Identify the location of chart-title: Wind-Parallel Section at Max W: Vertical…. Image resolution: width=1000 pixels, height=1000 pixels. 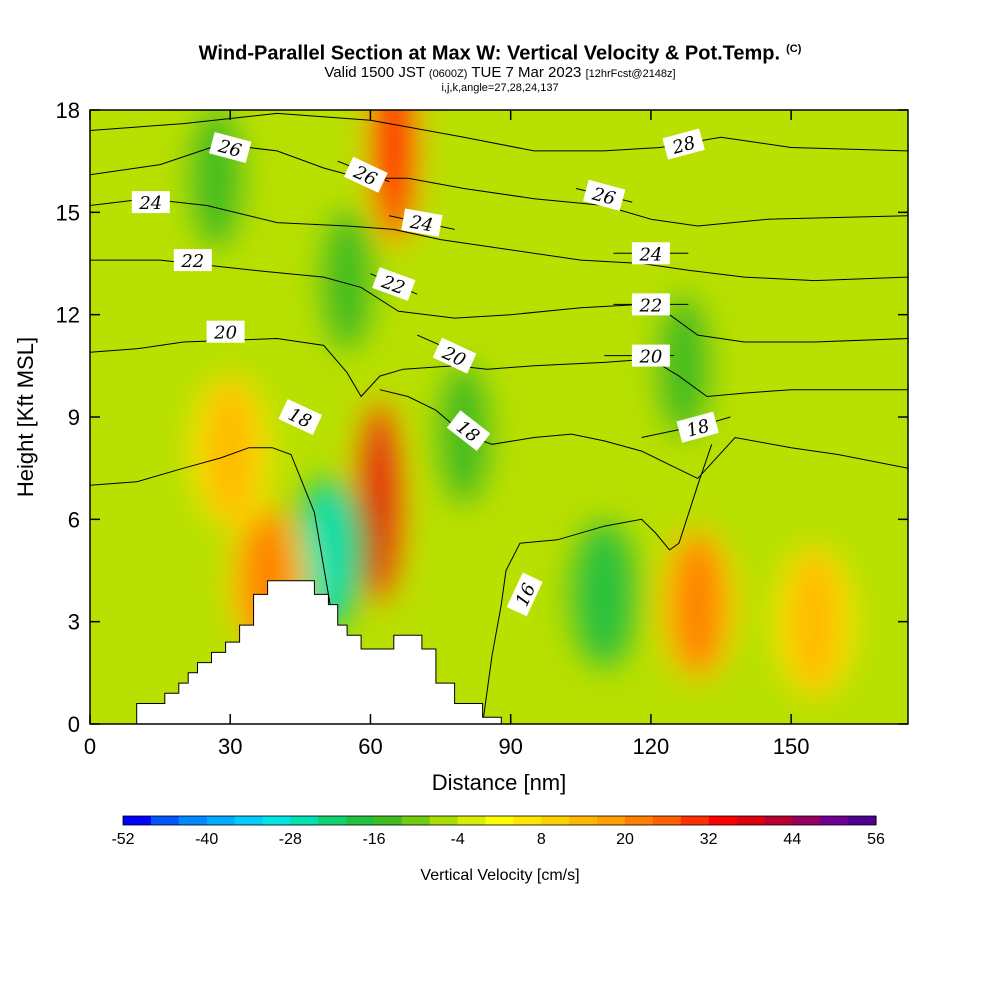
(500, 51).